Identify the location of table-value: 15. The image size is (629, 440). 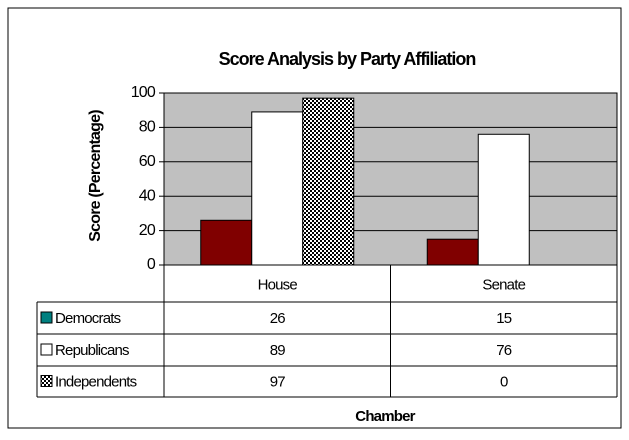
(504, 318).